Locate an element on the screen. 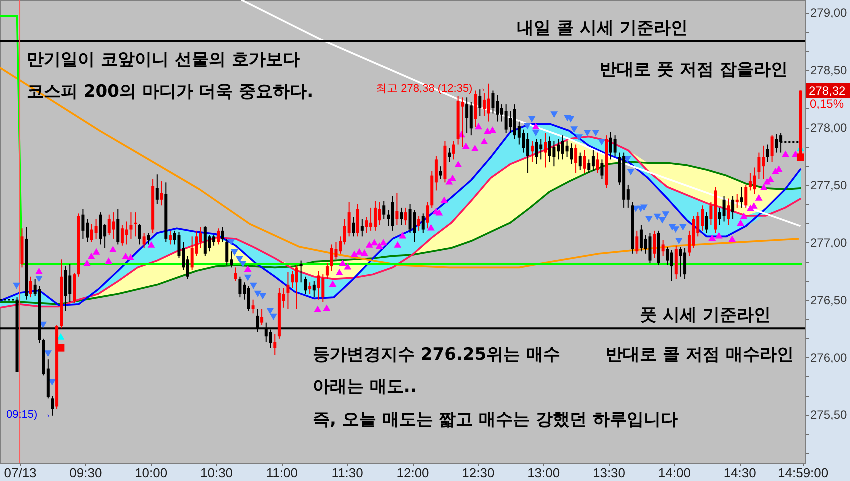 The image size is (850, 481). y-tick-label: 276,00 is located at coordinates (829, 357).